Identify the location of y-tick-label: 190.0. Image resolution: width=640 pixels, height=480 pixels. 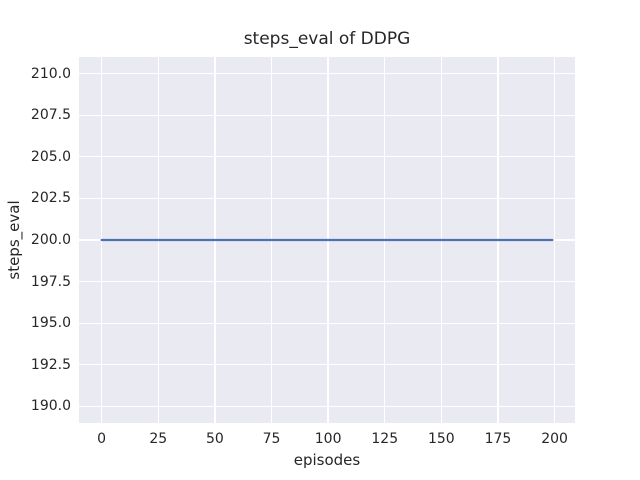
(50, 406).